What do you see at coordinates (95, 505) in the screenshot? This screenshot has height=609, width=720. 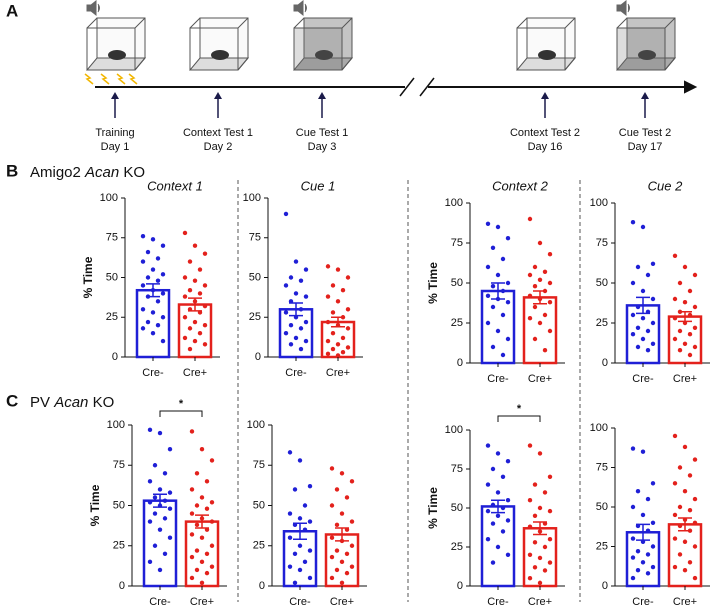 I see `y-axis-label: % Time` at bounding box center [95, 505].